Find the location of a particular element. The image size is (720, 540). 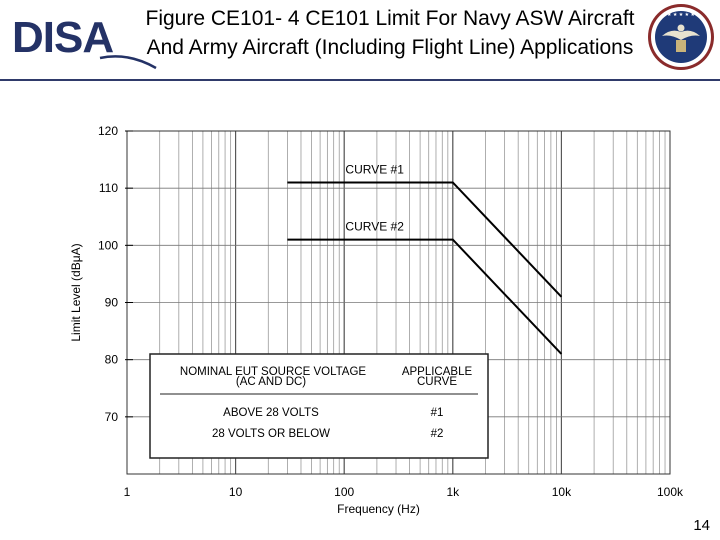

legend-row-voltage: ABOVE 28 VOLTS is located at coordinates (271, 413).